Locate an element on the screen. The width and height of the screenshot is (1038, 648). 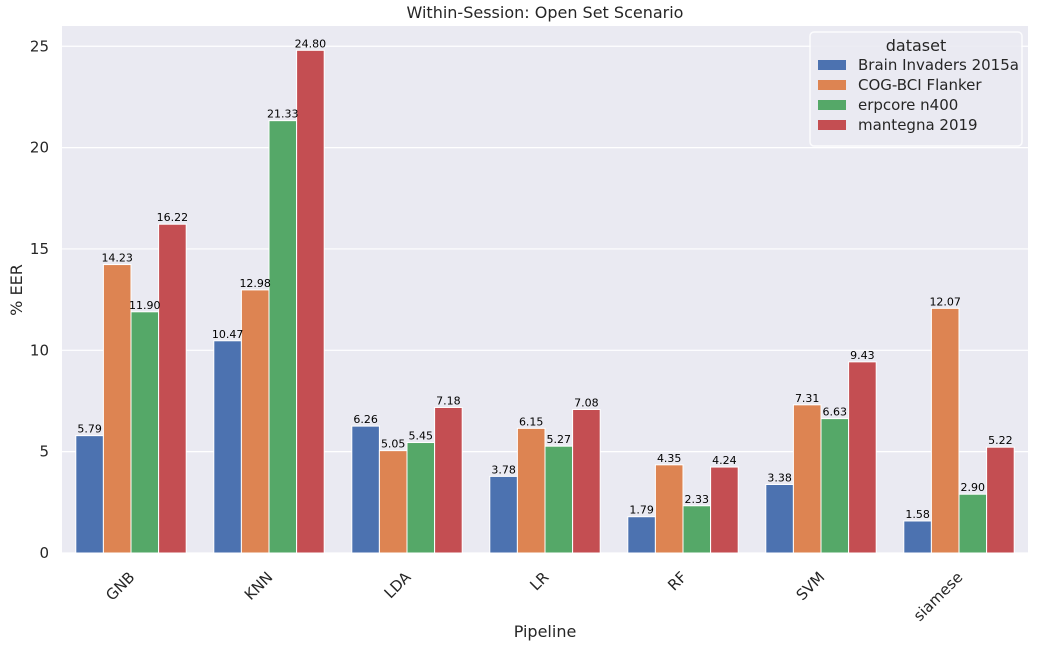
bar-value-label: 2.33 is located at coordinates (697, 499).